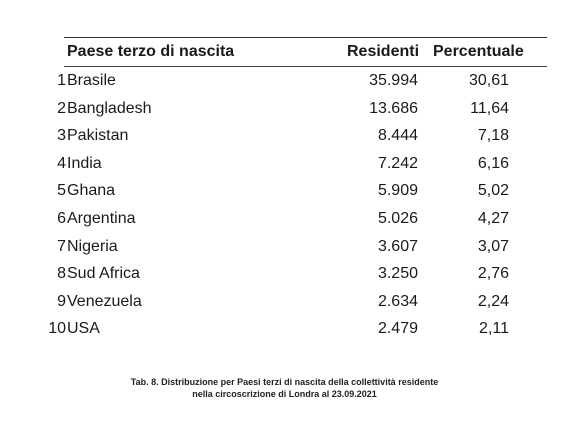 This screenshot has width=569, height=428. What do you see at coordinates (493, 301) in the screenshot?
I see `row-percentage: 2,24` at bounding box center [493, 301].